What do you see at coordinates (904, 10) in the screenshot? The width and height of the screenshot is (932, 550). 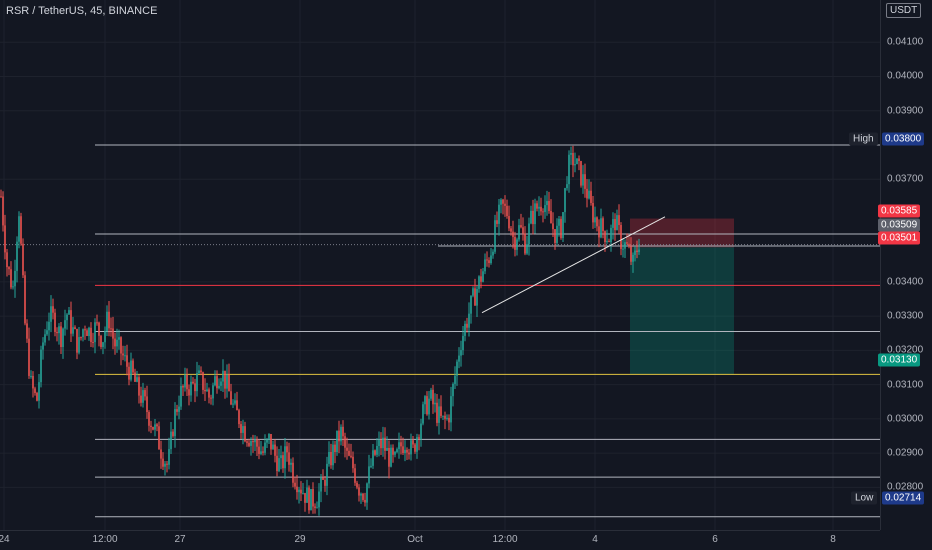 I see `currency-badge: USDT` at bounding box center [904, 10].